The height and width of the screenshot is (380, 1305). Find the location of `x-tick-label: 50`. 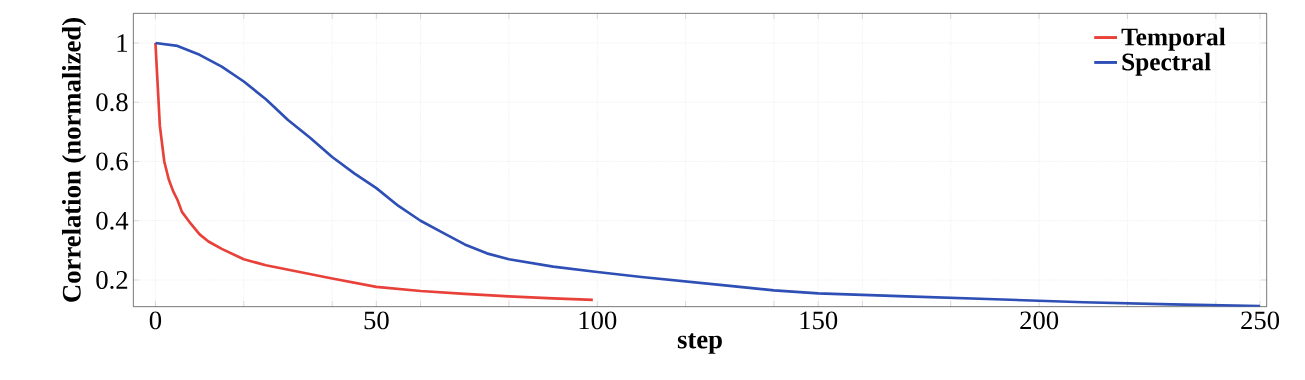

x-tick-label: 50 is located at coordinates (376, 320).